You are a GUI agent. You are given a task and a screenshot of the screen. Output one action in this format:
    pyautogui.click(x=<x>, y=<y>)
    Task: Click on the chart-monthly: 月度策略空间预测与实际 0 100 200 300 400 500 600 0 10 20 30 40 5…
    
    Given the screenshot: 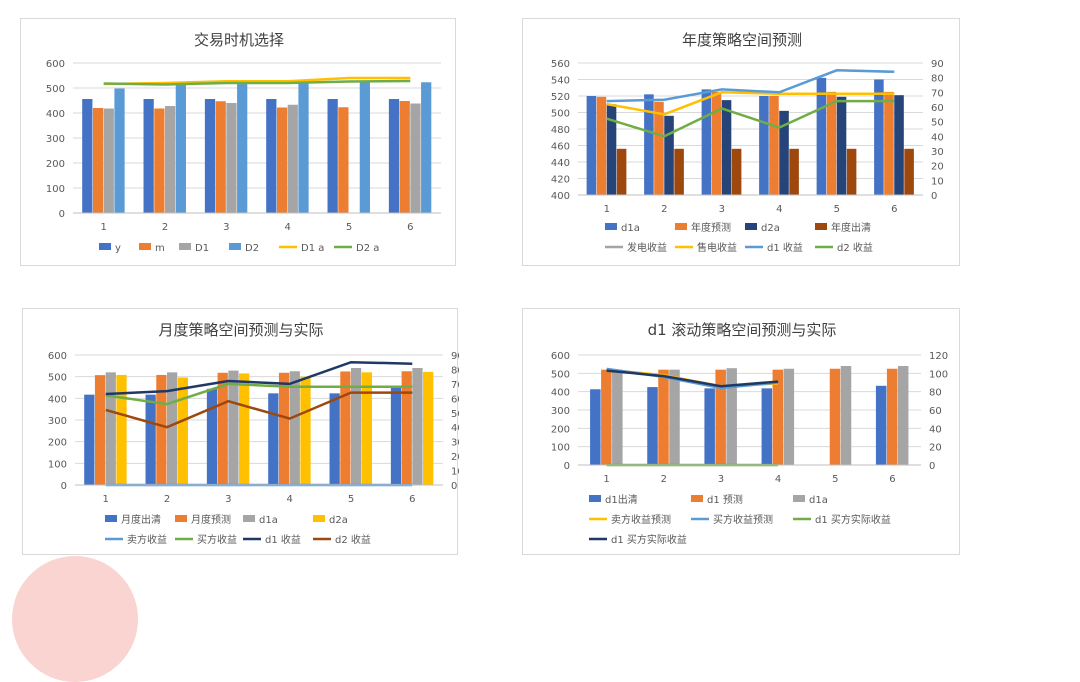 What is the action you would take?
    pyautogui.click(x=253, y=433)
    